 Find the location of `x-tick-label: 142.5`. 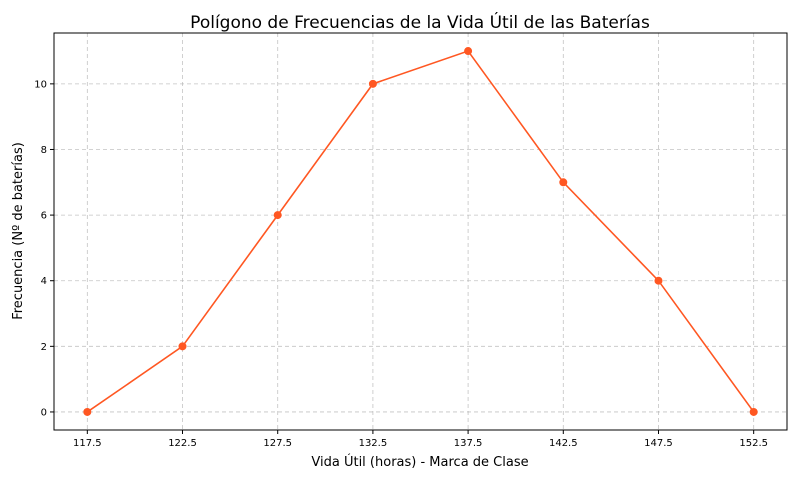

x-tick-label: 142.5 is located at coordinates (563, 443).